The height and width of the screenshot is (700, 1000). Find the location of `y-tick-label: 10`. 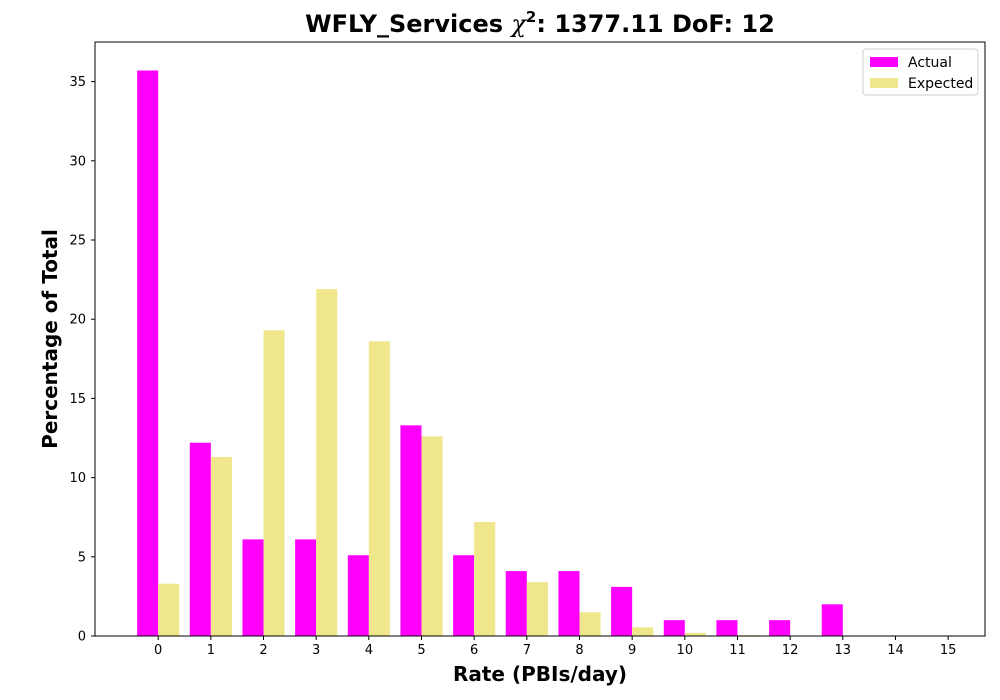

y-tick-label: 10 is located at coordinates (77, 478).